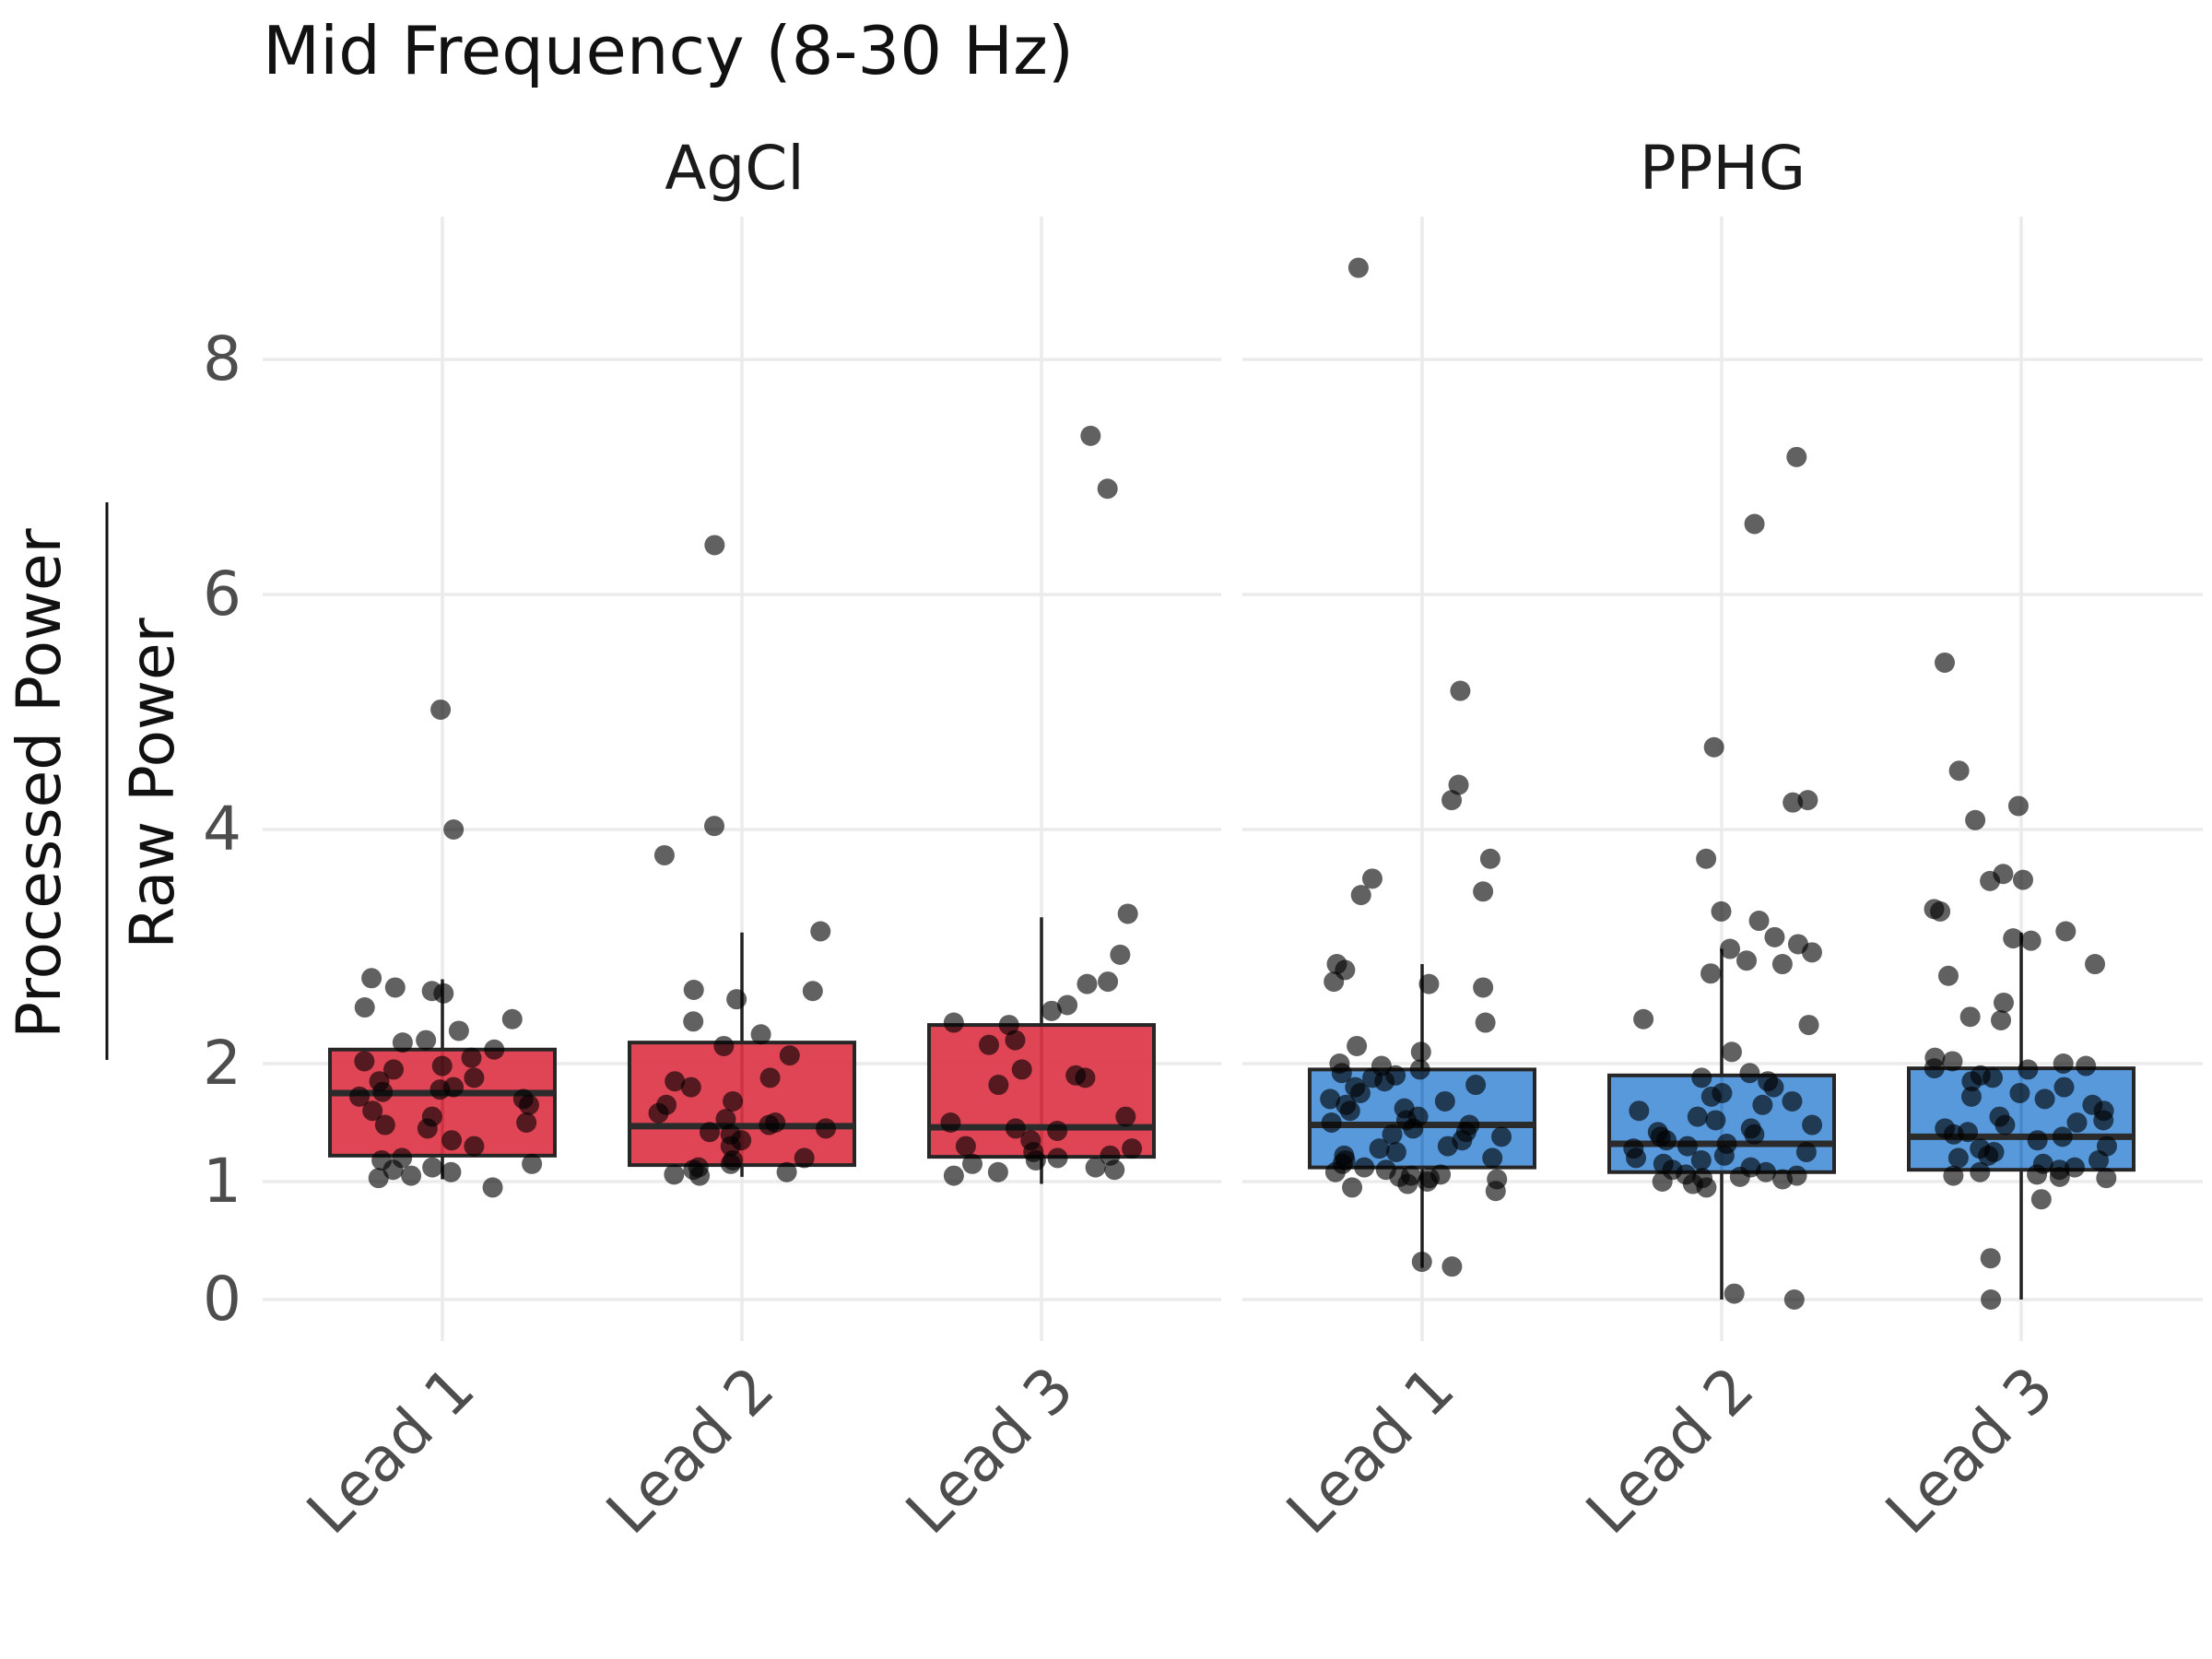  What do you see at coordinates (222, 829) in the screenshot?
I see `y-tick-label: 4` at bounding box center [222, 829].